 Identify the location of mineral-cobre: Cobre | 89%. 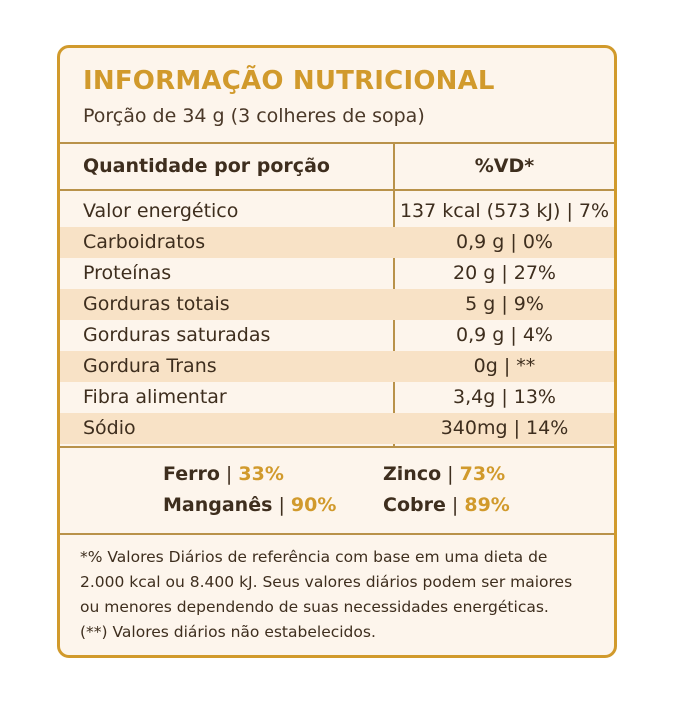
(446, 505).